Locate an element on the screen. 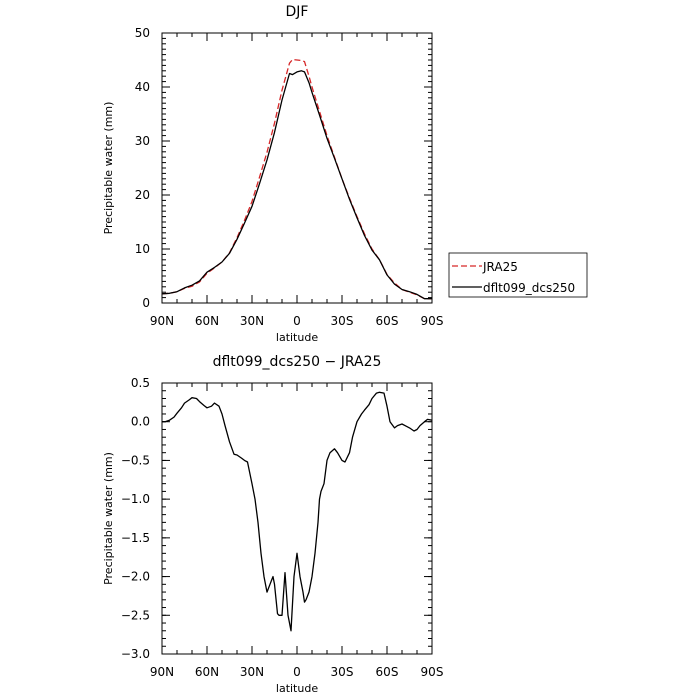 Image resolution: width=700 pixels, height=700 pixels. y-tick-label: −2.5 is located at coordinates (135, 615).